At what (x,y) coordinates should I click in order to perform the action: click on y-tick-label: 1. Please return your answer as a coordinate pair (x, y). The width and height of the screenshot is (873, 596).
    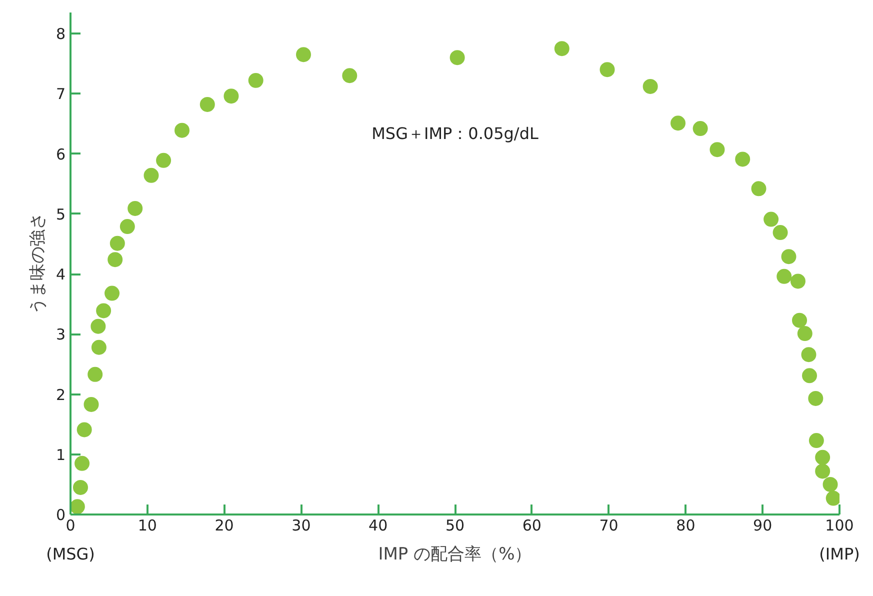
    Looking at the image, I should click on (61, 455).